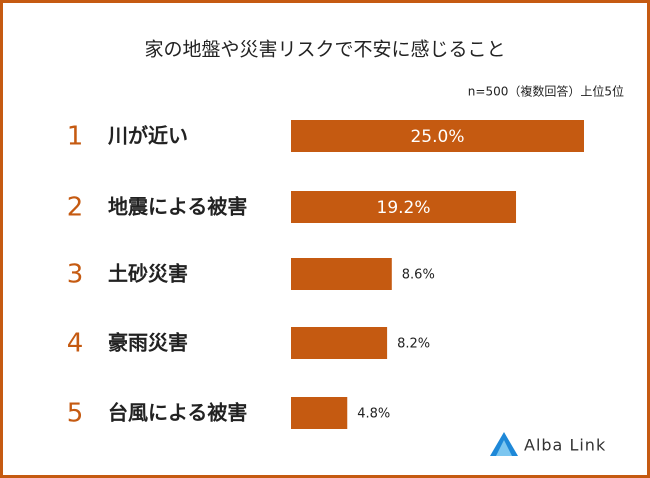  Describe the element at coordinates (148, 343) in the screenshot. I see `category-label: 豪雨災害` at that location.